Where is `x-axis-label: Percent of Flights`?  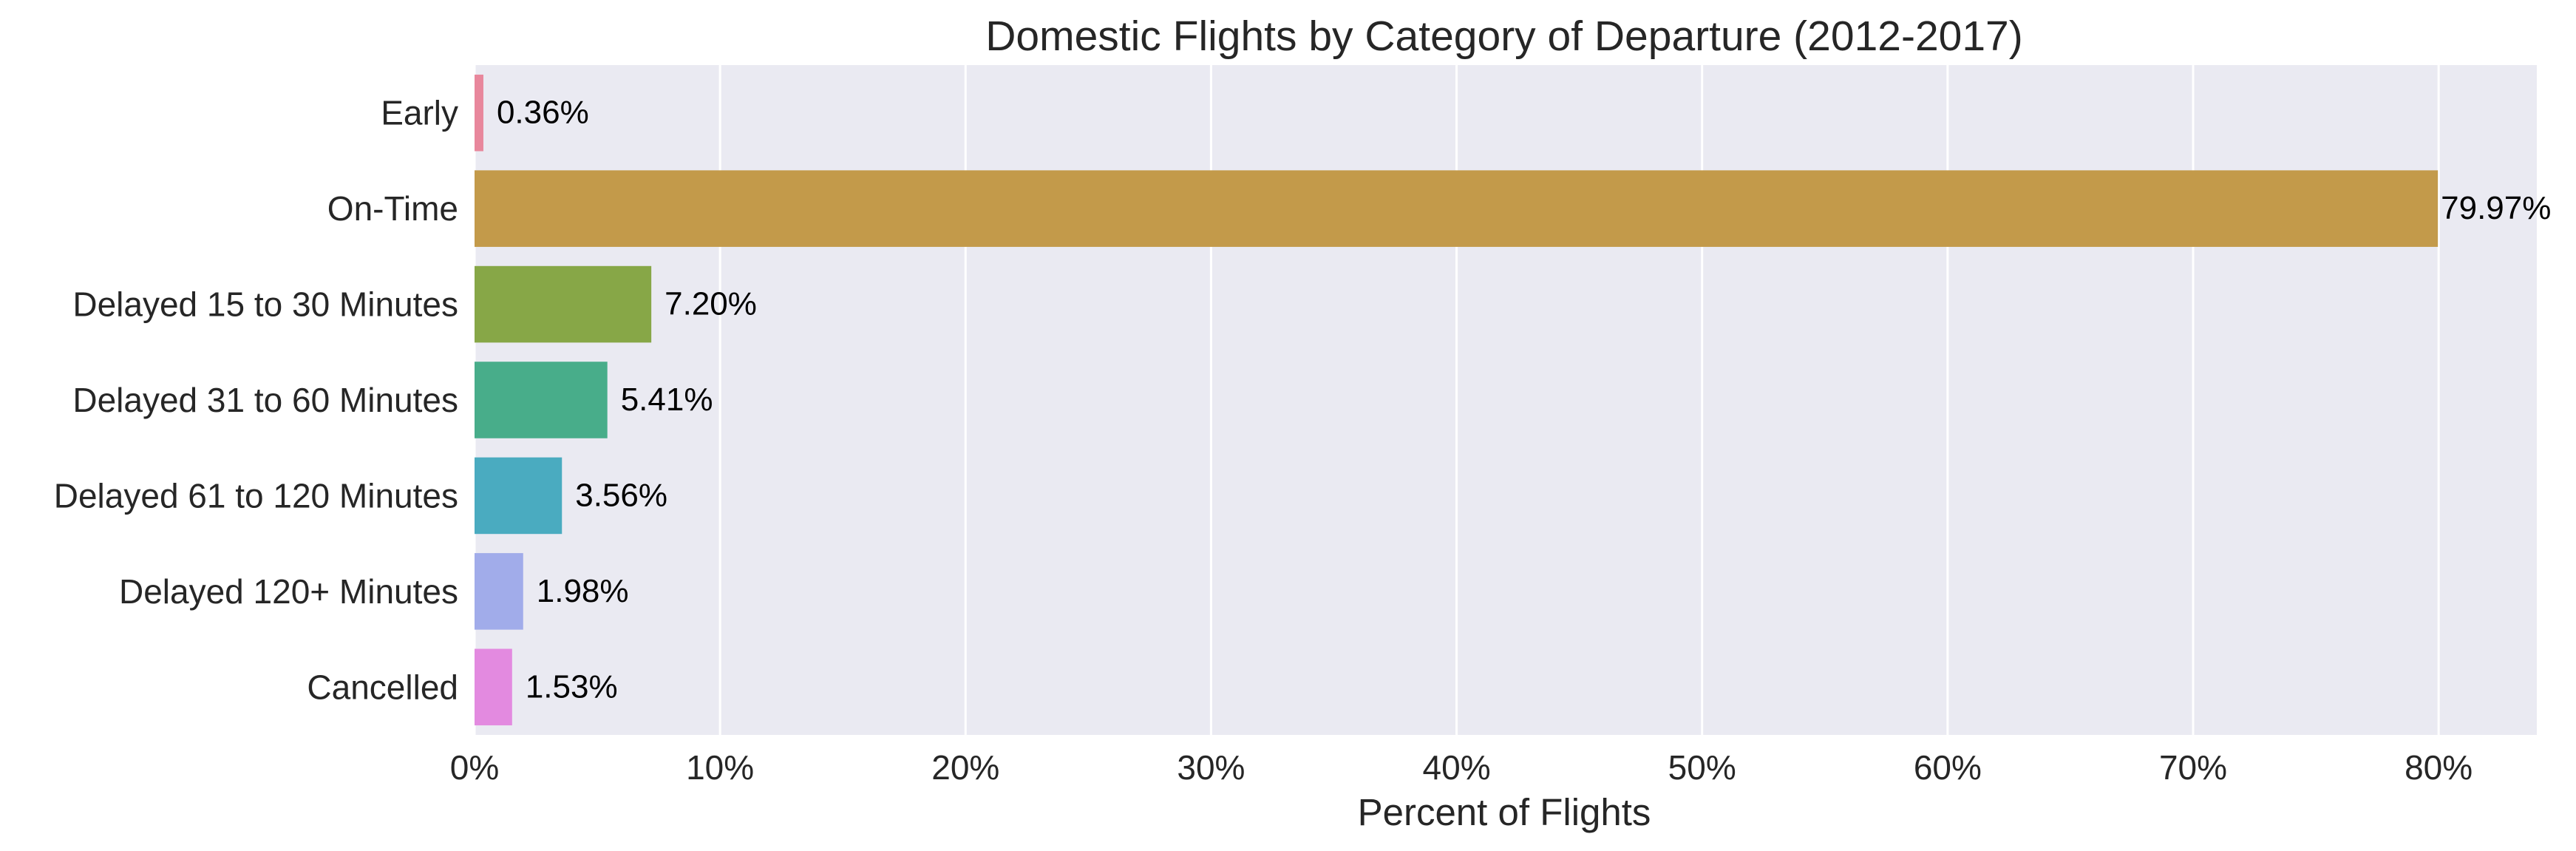 x-axis-label: Percent of Flights is located at coordinates (1504, 812).